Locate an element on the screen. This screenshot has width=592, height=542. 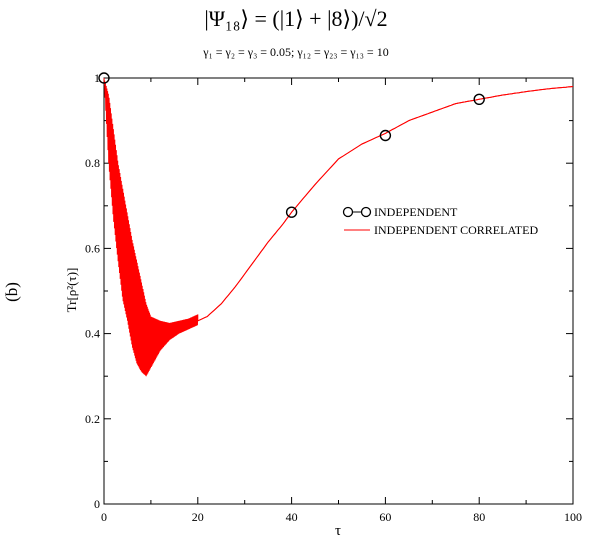
y-tick-label: 0.4 is located at coordinates (92, 334).